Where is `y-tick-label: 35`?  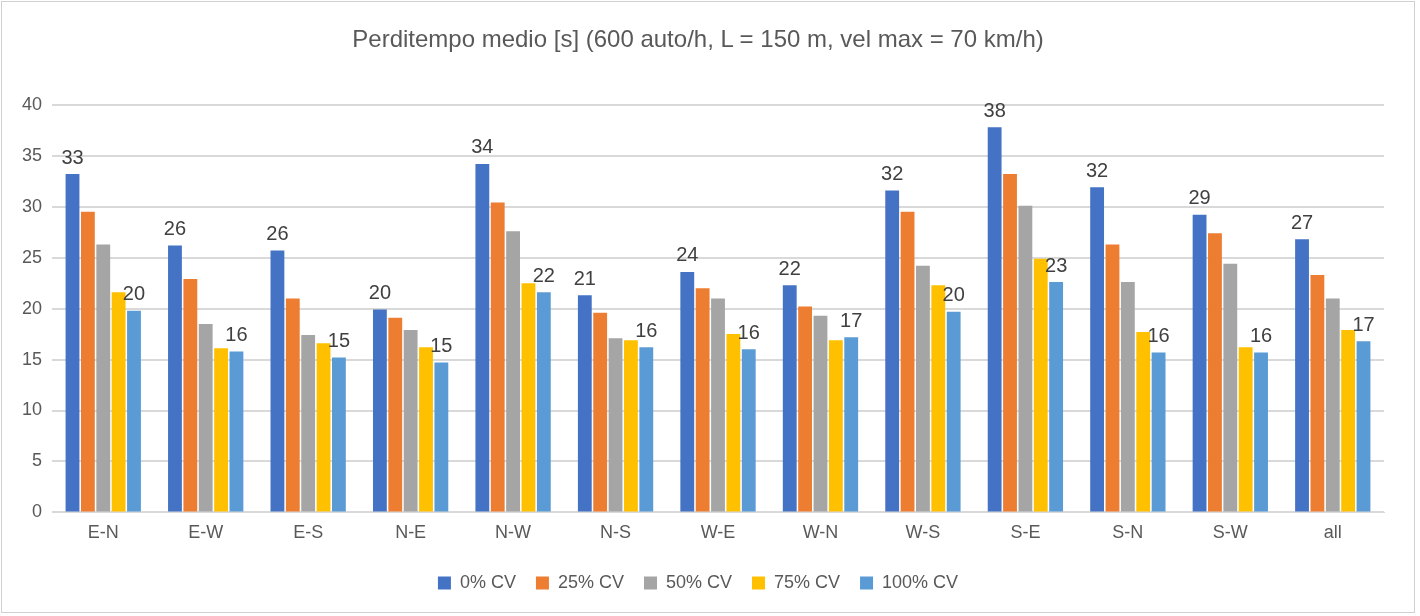 y-tick-label: 35 is located at coordinates (32, 154).